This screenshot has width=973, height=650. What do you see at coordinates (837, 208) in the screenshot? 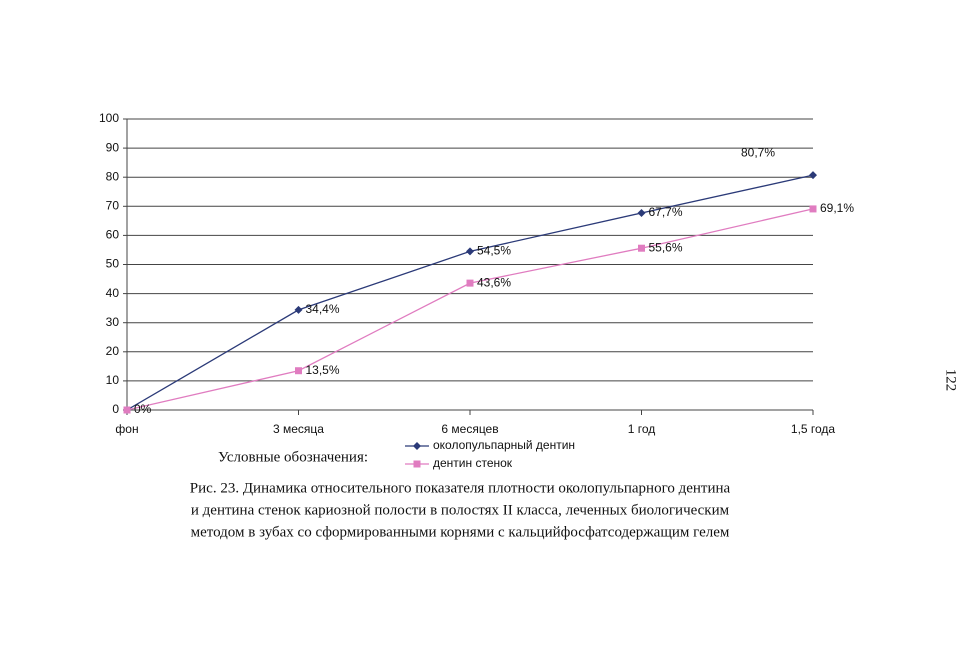
I see `data-label: 69,1%` at bounding box center [837, 208].